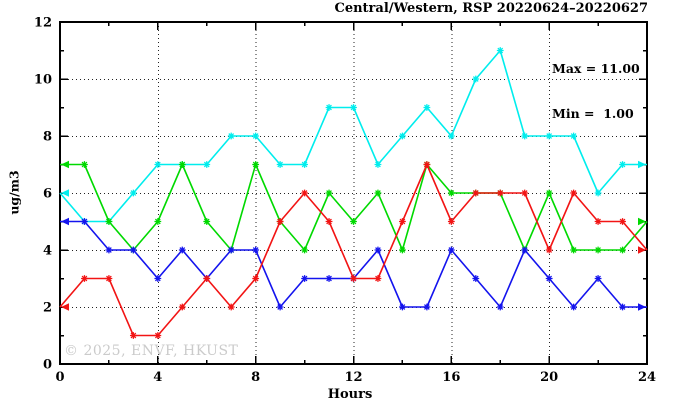 The image size is (674, 409). I want to click on y-tick-label: 10, so click(43, 80).